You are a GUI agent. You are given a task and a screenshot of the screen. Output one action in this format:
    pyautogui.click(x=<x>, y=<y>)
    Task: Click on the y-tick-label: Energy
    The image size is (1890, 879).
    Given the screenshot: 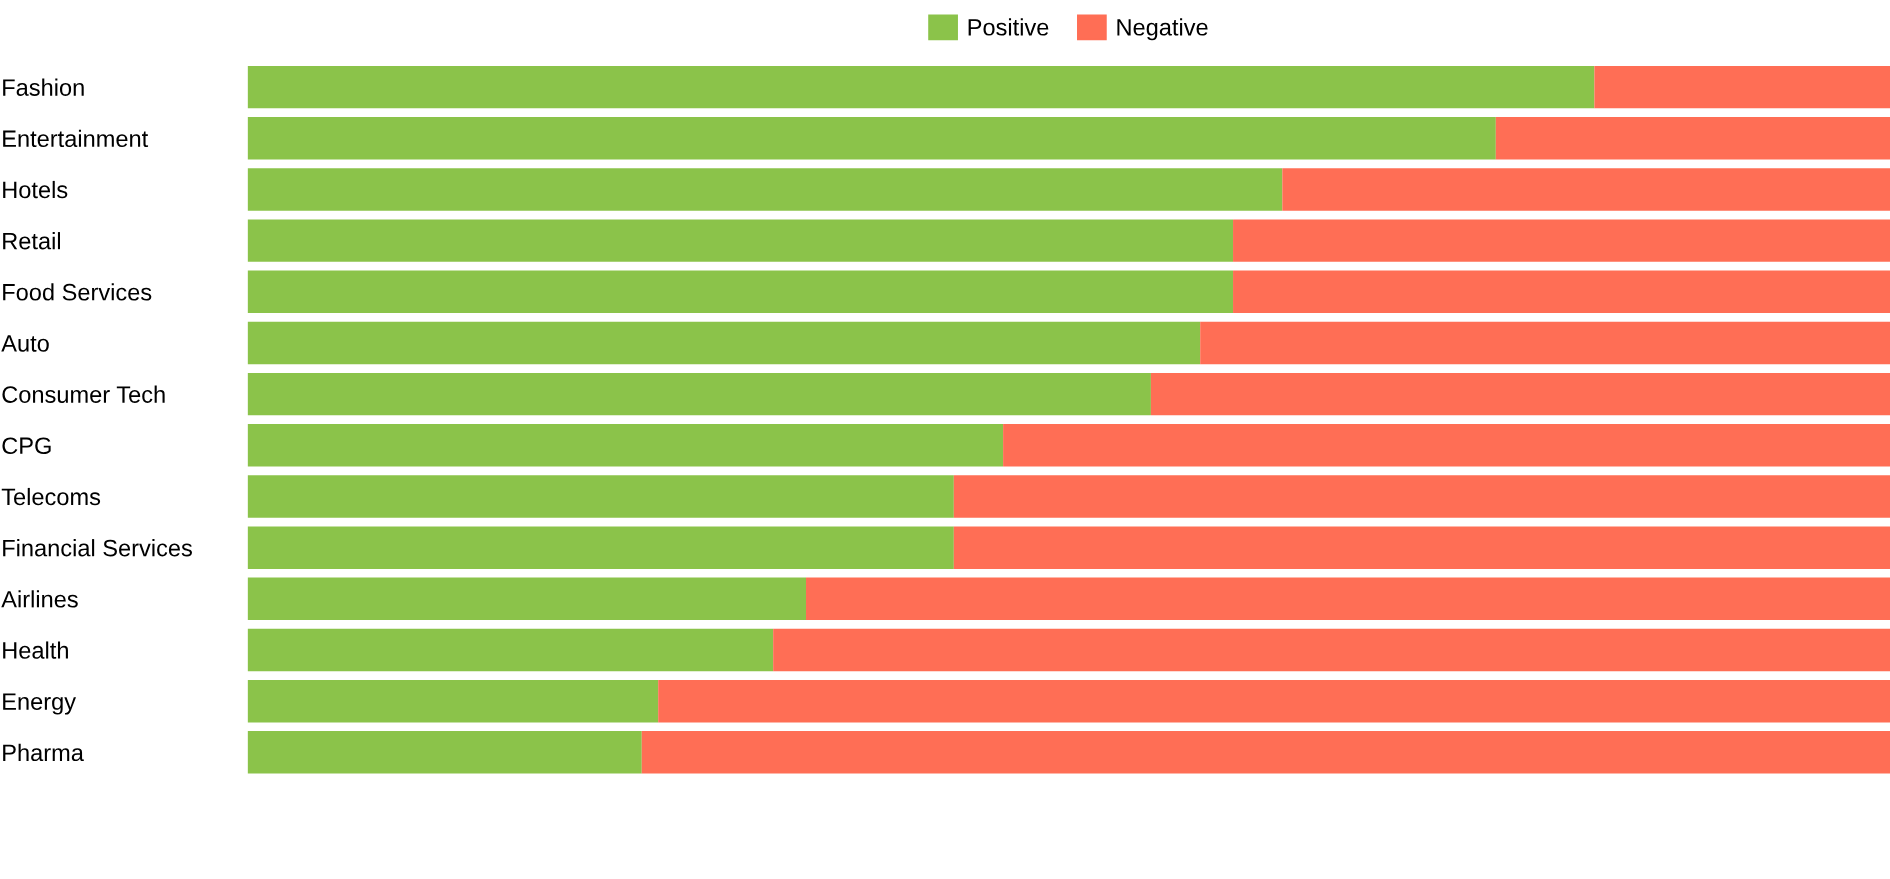 What is the action you would take?
    pyautogui.click(x=39, y=704)
    